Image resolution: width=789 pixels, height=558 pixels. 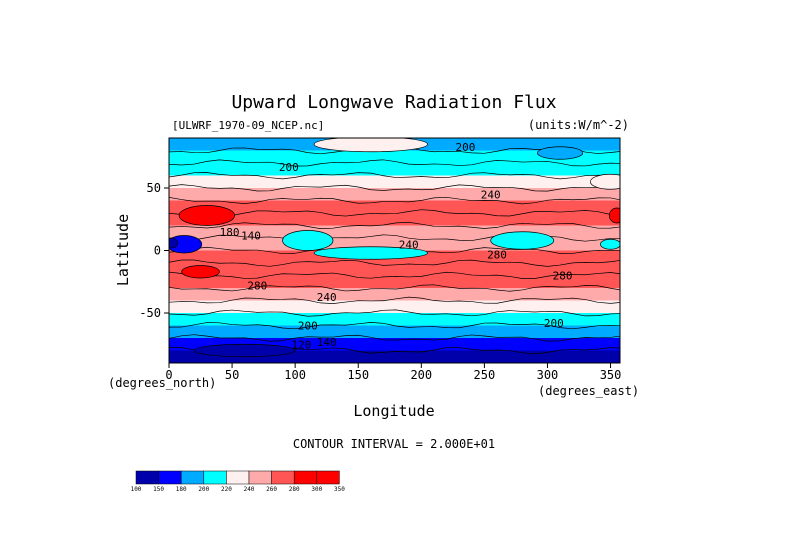 I want to click on y-axis-ticks: 50 0 -50, so click(x=154, y=250).